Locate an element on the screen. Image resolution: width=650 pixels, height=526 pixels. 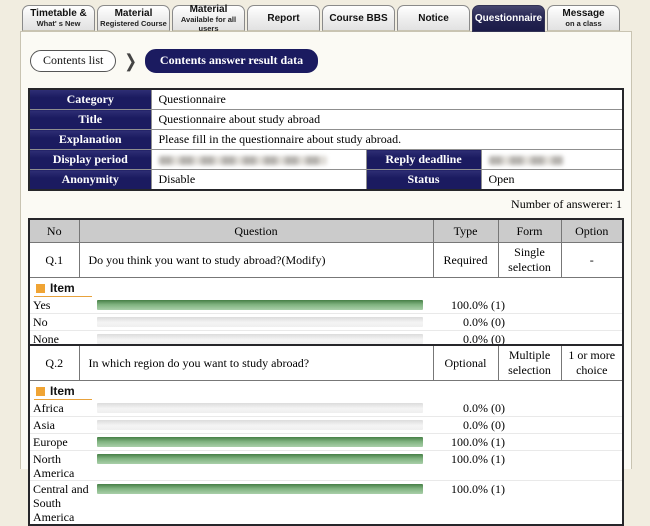
item-label: Central and South America is located at coordinates (61, 503).